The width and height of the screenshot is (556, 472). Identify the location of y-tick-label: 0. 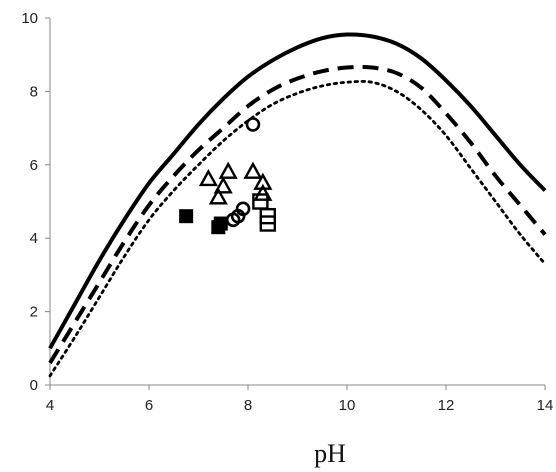
(34, 385).